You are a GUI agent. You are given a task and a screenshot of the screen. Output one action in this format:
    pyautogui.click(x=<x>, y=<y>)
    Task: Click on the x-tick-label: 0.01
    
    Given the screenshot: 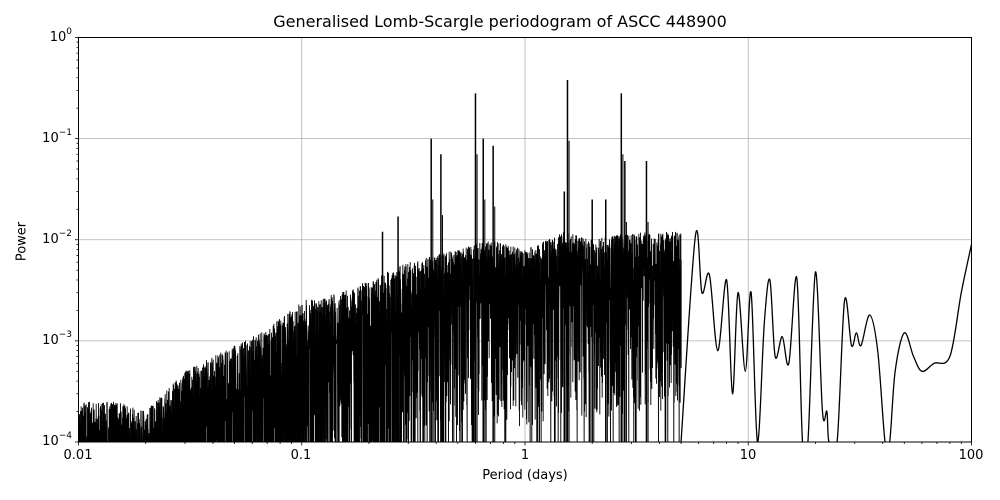 What is the action you would take?
    pyautogui.click(x=78, y=455)
    